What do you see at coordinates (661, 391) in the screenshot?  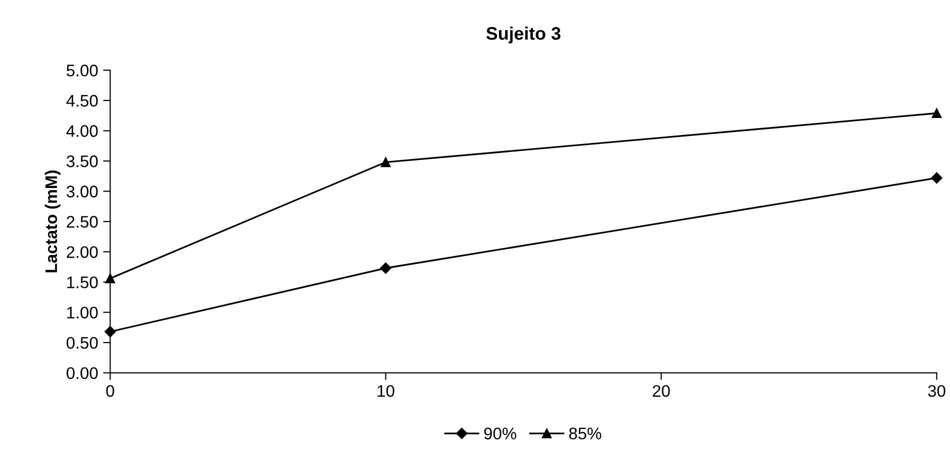 I see `x-tick-label: 20` at bounding box center [661, 391].